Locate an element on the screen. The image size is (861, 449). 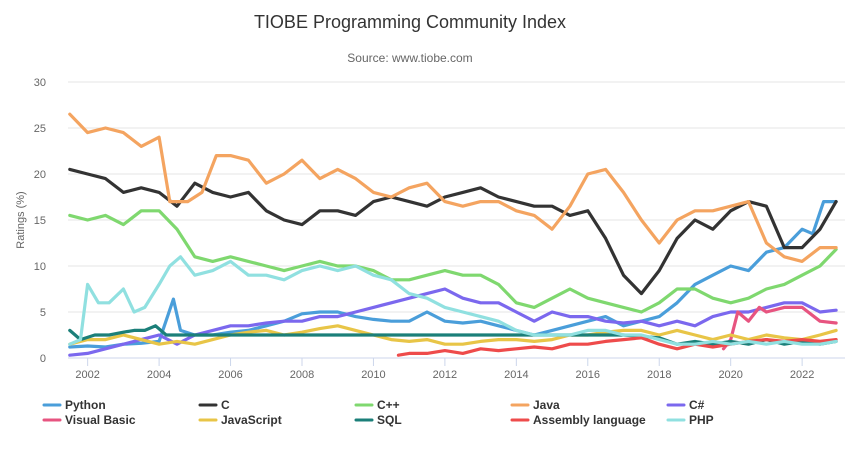
x-tick-label: 2022 is located at coordinates (802, 375).